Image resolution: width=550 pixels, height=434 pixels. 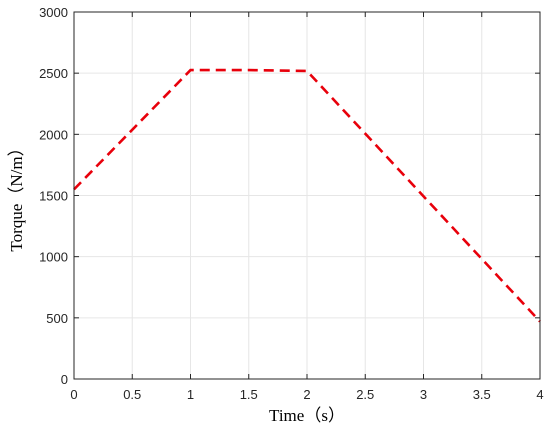 What do you see at coordinates (132, 394) in the screenshot?
I see `x-tick-label: 0.5` at bounding box center [132, 394].